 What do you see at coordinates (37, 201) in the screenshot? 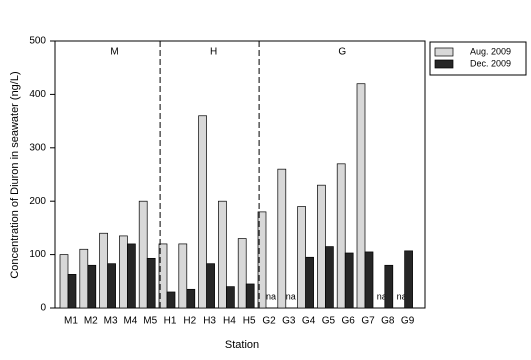
I see `y-tick-label: 200` at bounding box center [37, 201].